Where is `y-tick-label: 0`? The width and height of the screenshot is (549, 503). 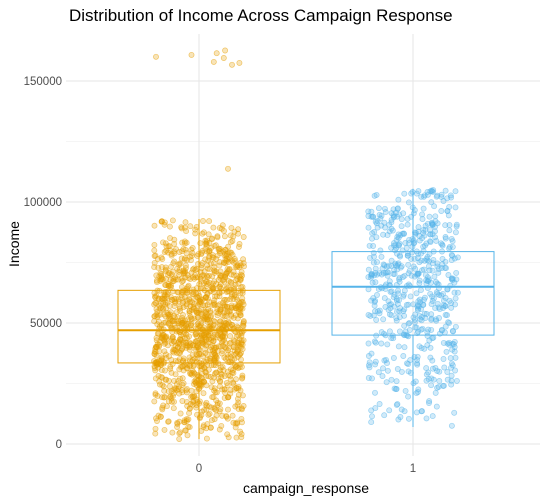
y-tick-label: 0 is located at coordinates (59, 445).